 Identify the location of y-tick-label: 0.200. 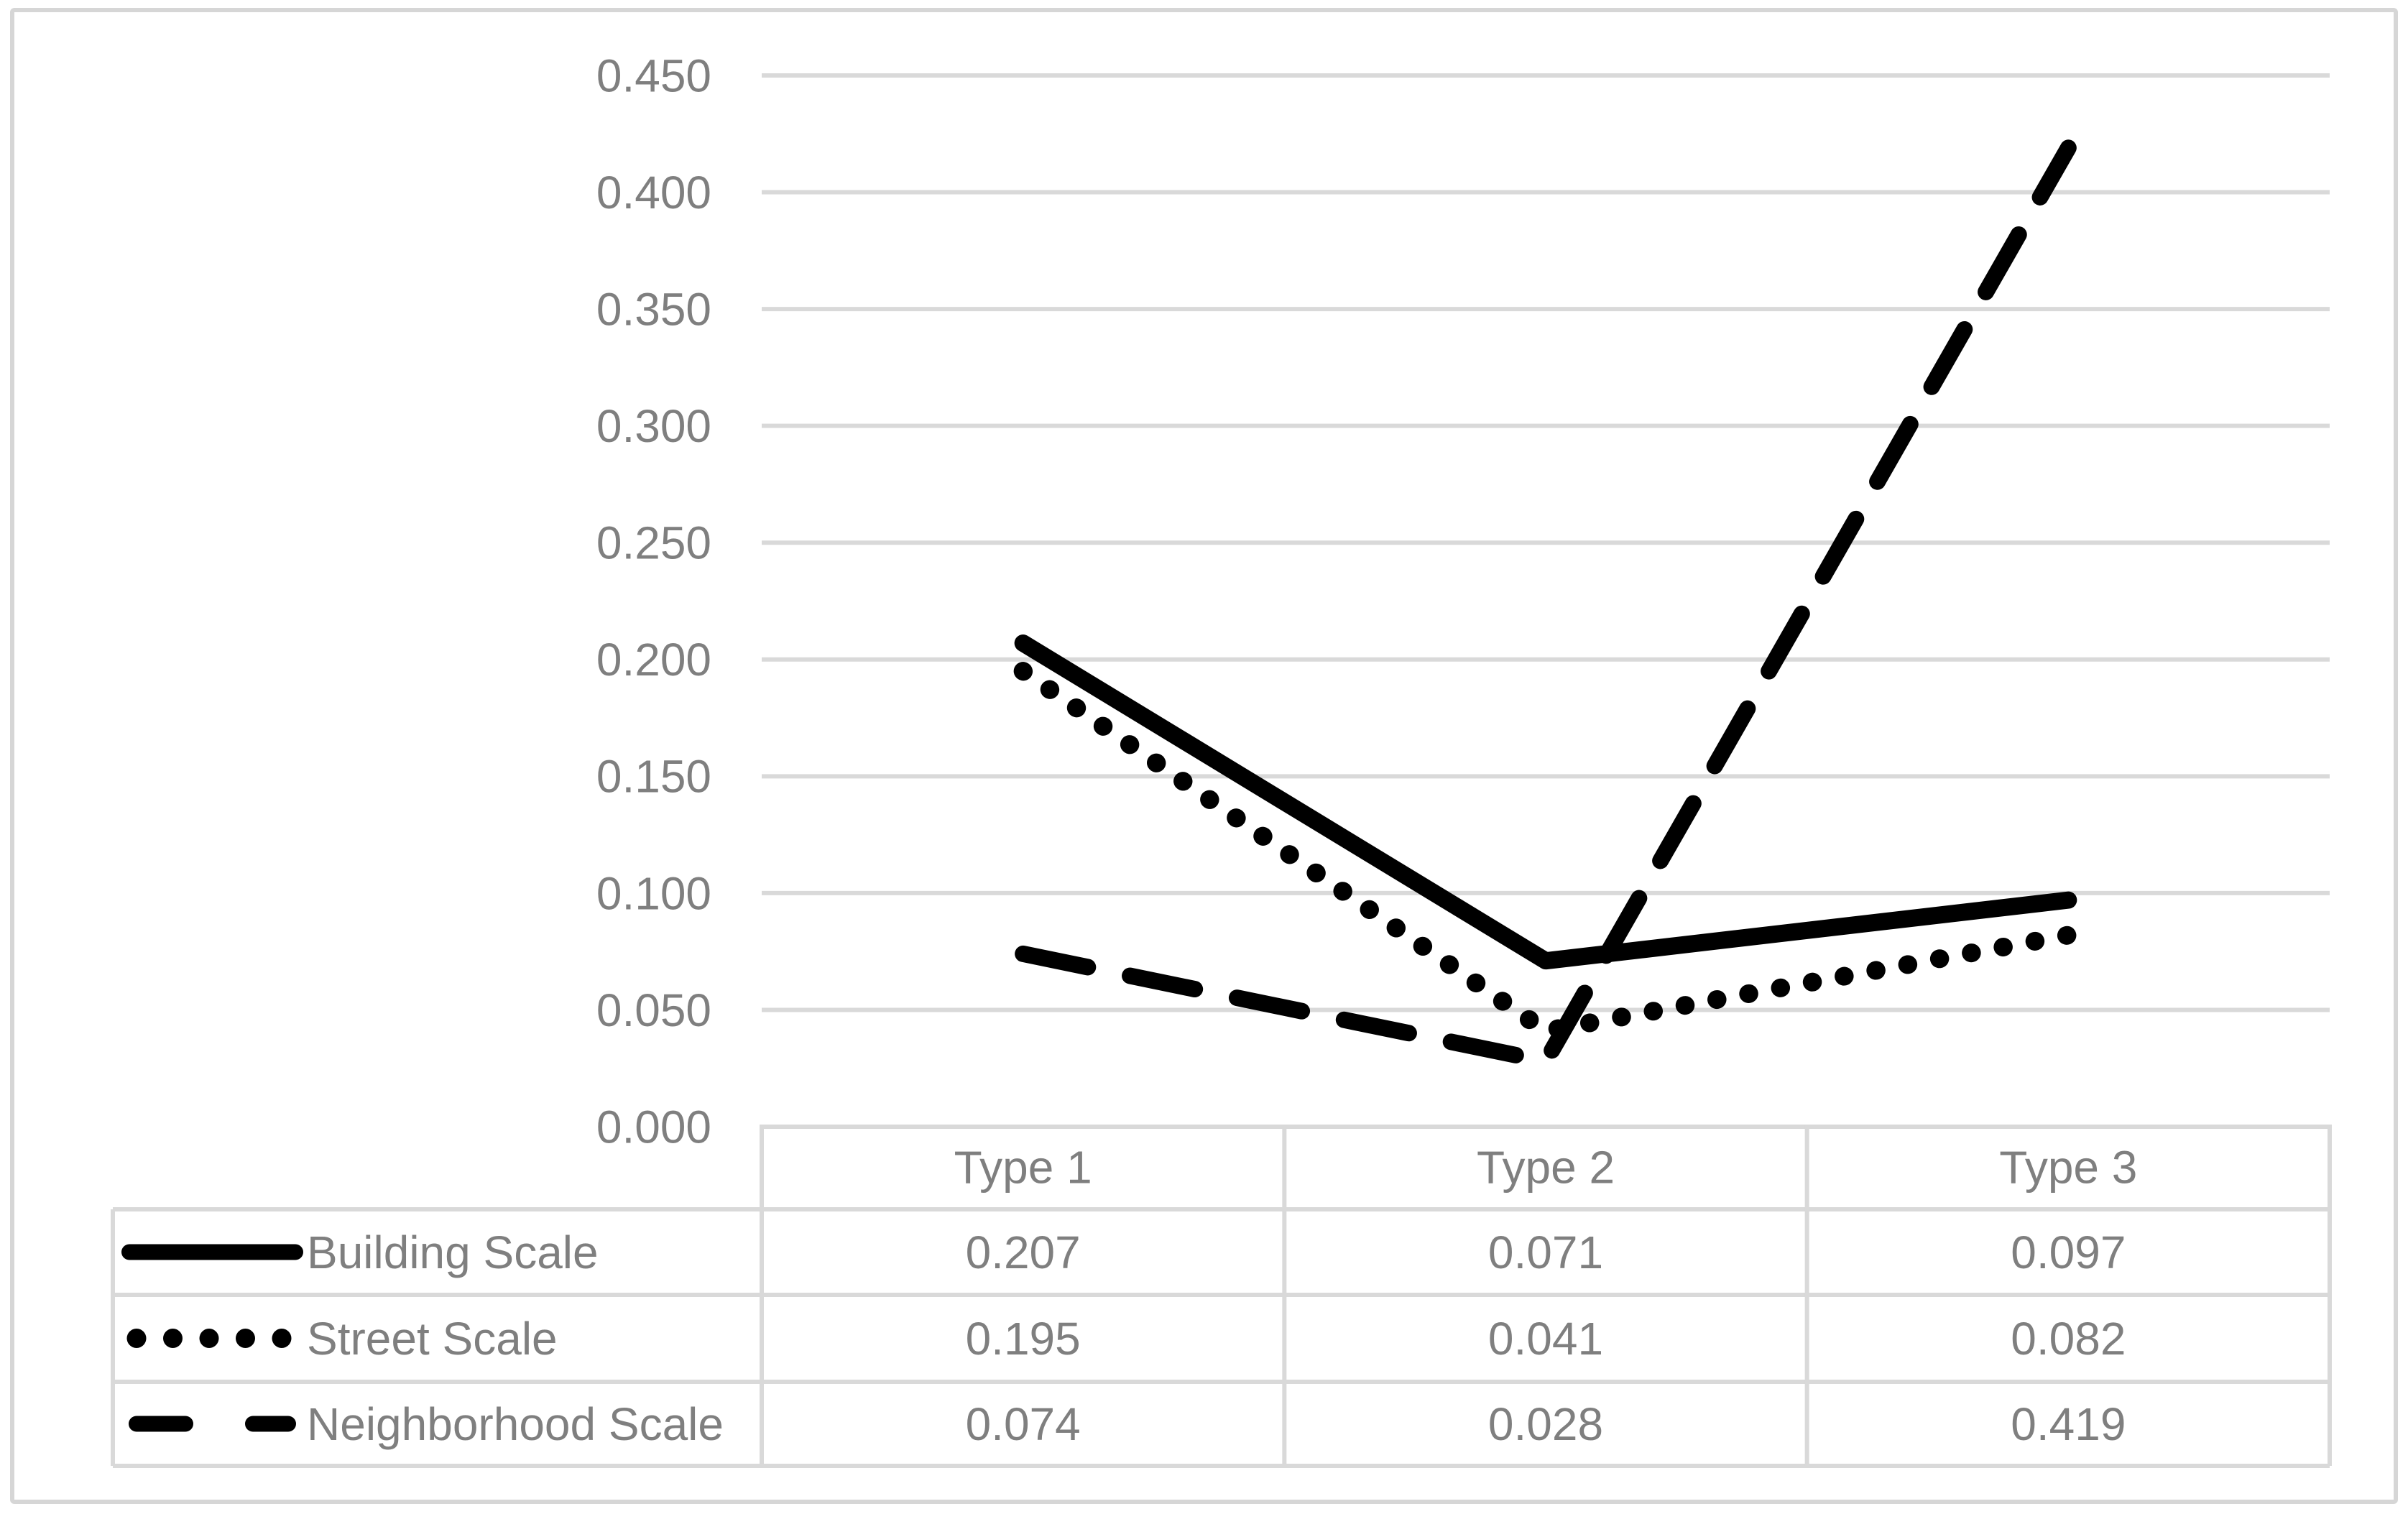
(653, 660).